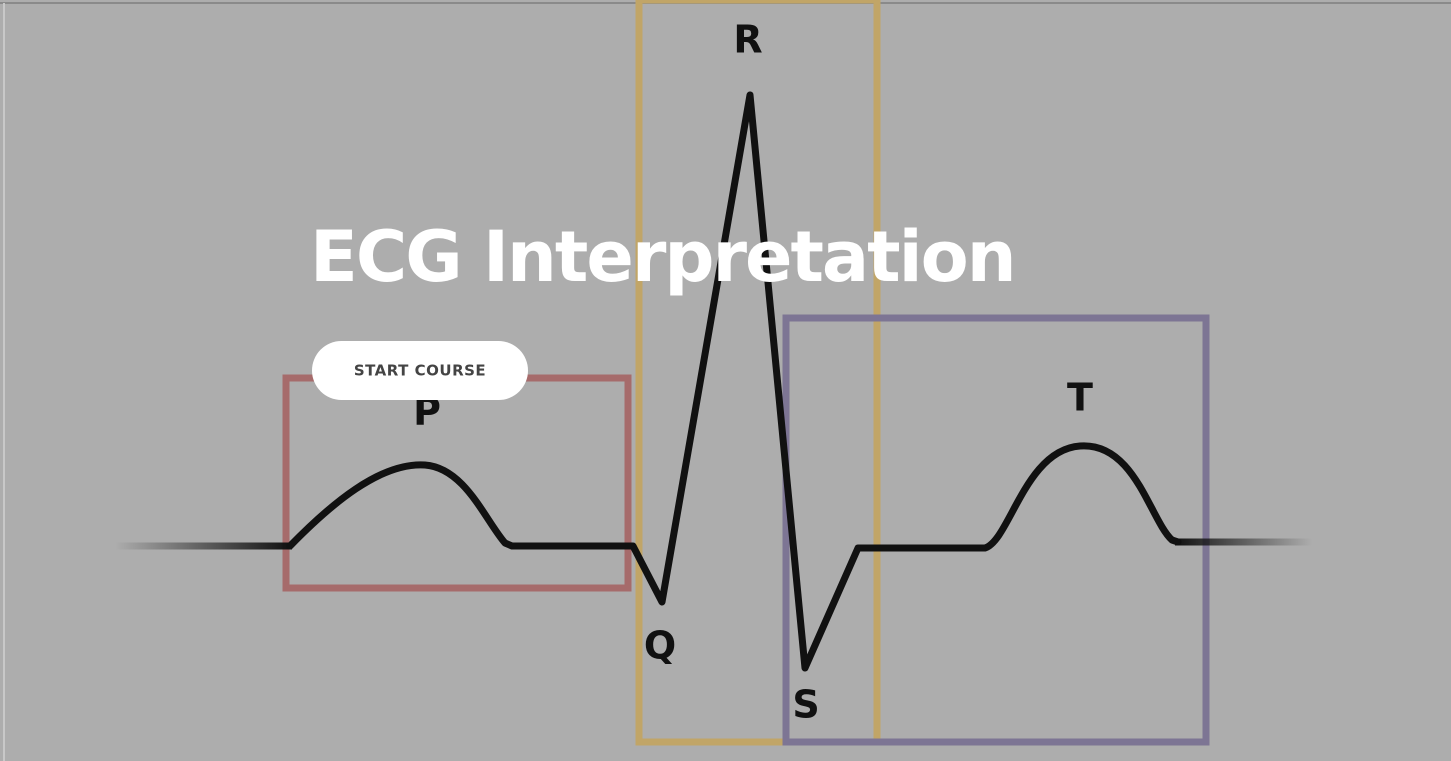 This screenshot has height=761, width=1451. Describe the element at coordinates (662, 257) in the screenshot. I see `course-title: ECG Interpretation` at that location.